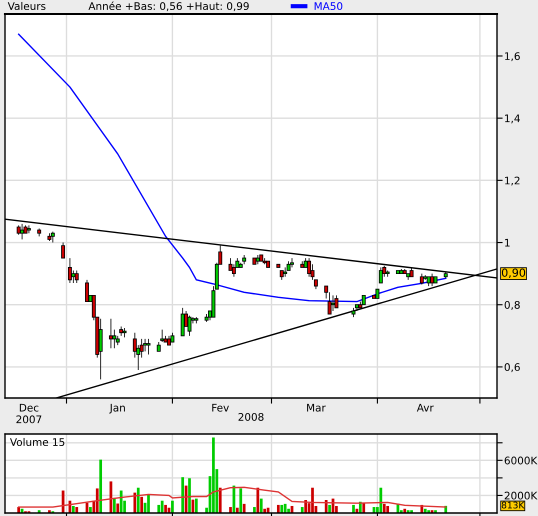 The image size is (538, 516). What do you see at coordinates (328, 6) in the screenshot?
I see `legend-label: MA50` at bounding box center [328, 6].